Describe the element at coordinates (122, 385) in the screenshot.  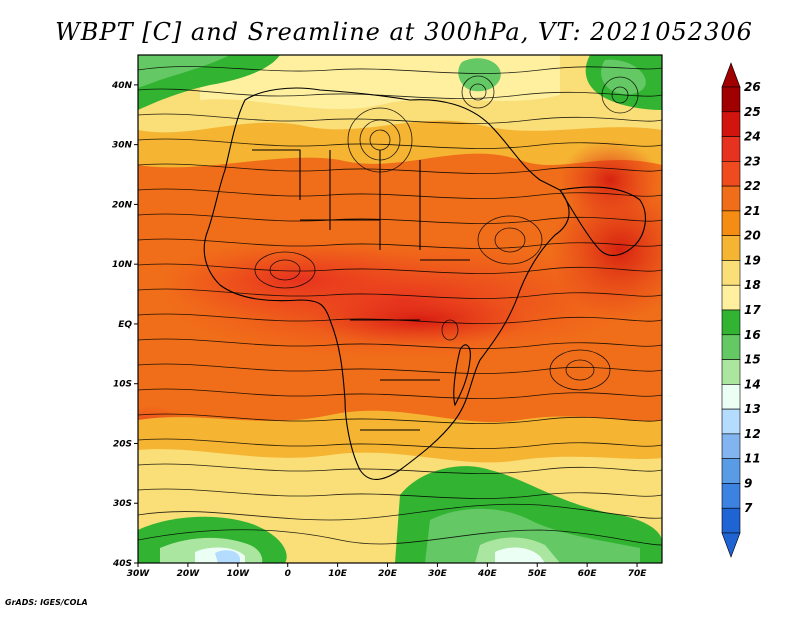
I see `lat-tick-label: 10S` at that location.